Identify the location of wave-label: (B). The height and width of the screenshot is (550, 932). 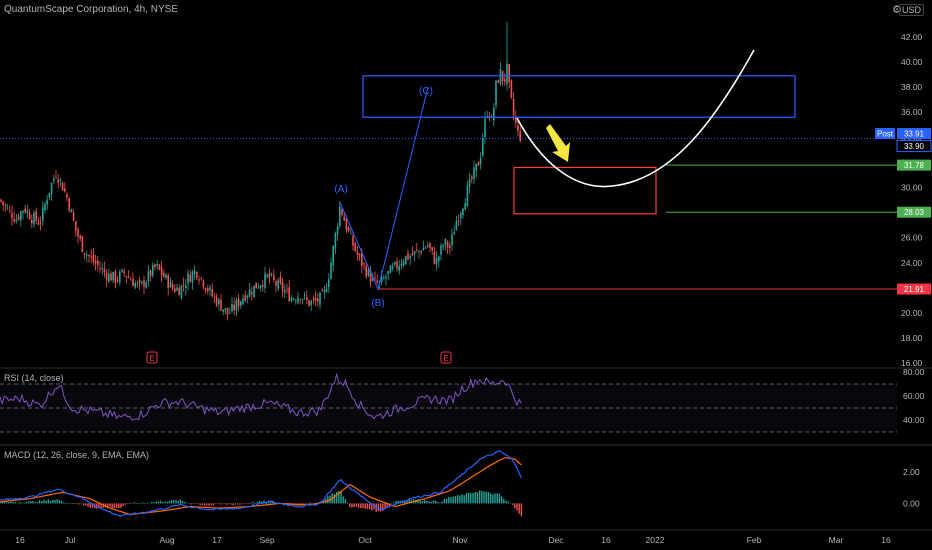
(377, 303).